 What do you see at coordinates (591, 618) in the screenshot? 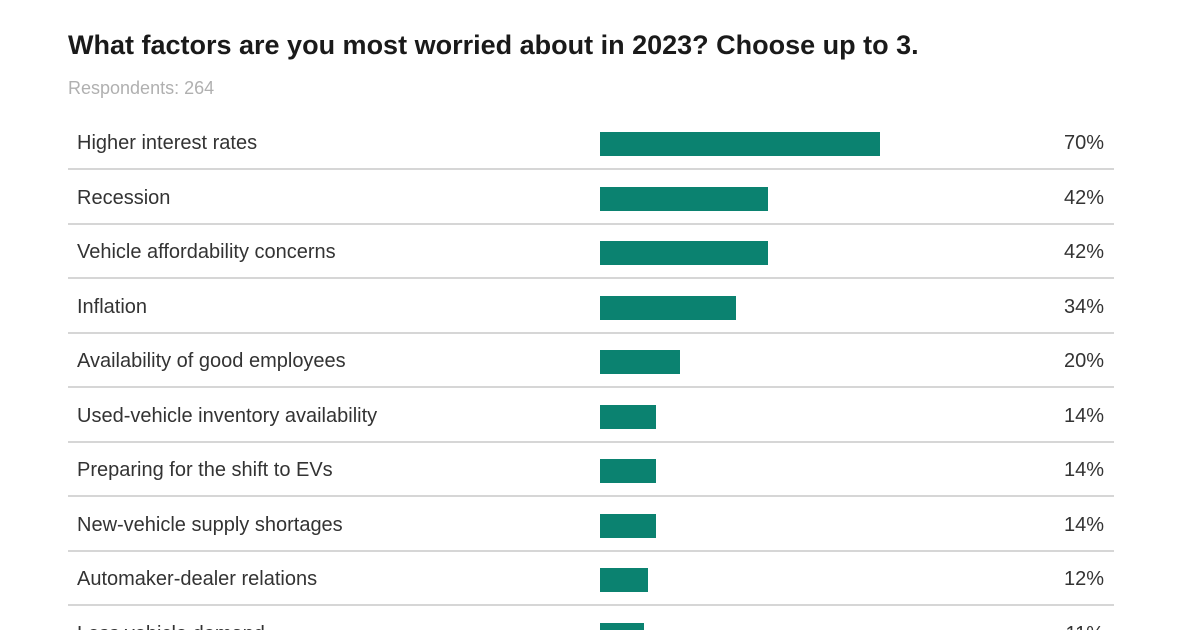
I see `chart-row: Less vehicle demand 11%` at bounding box center [591, 618].